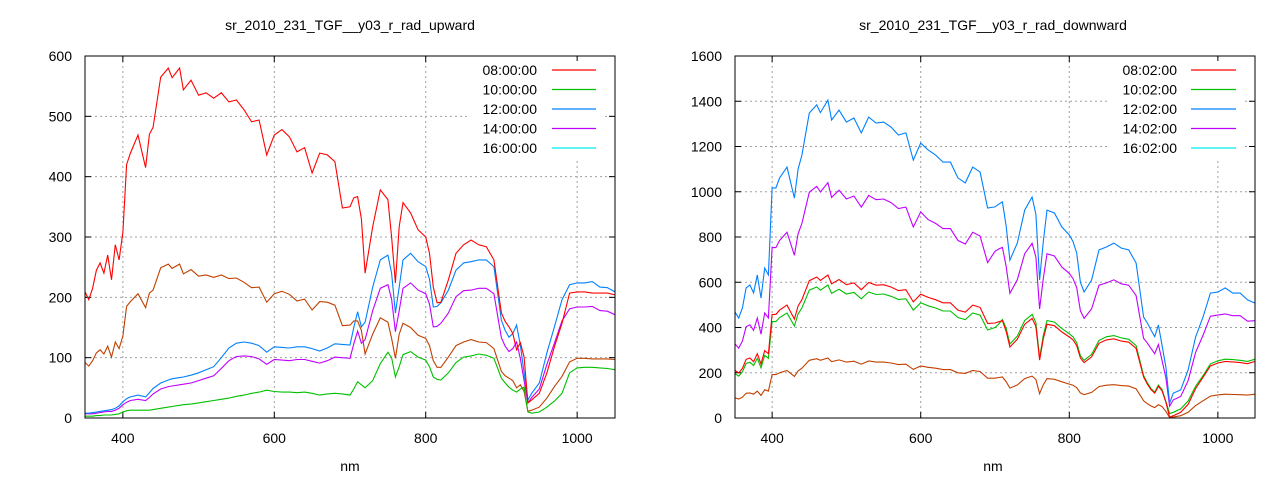 The height and width of the screenshot is (480, 1280). Describe the element at coordinates (510, 109) in the screenshot. I see `legend-label: 12:00:00` at that location.